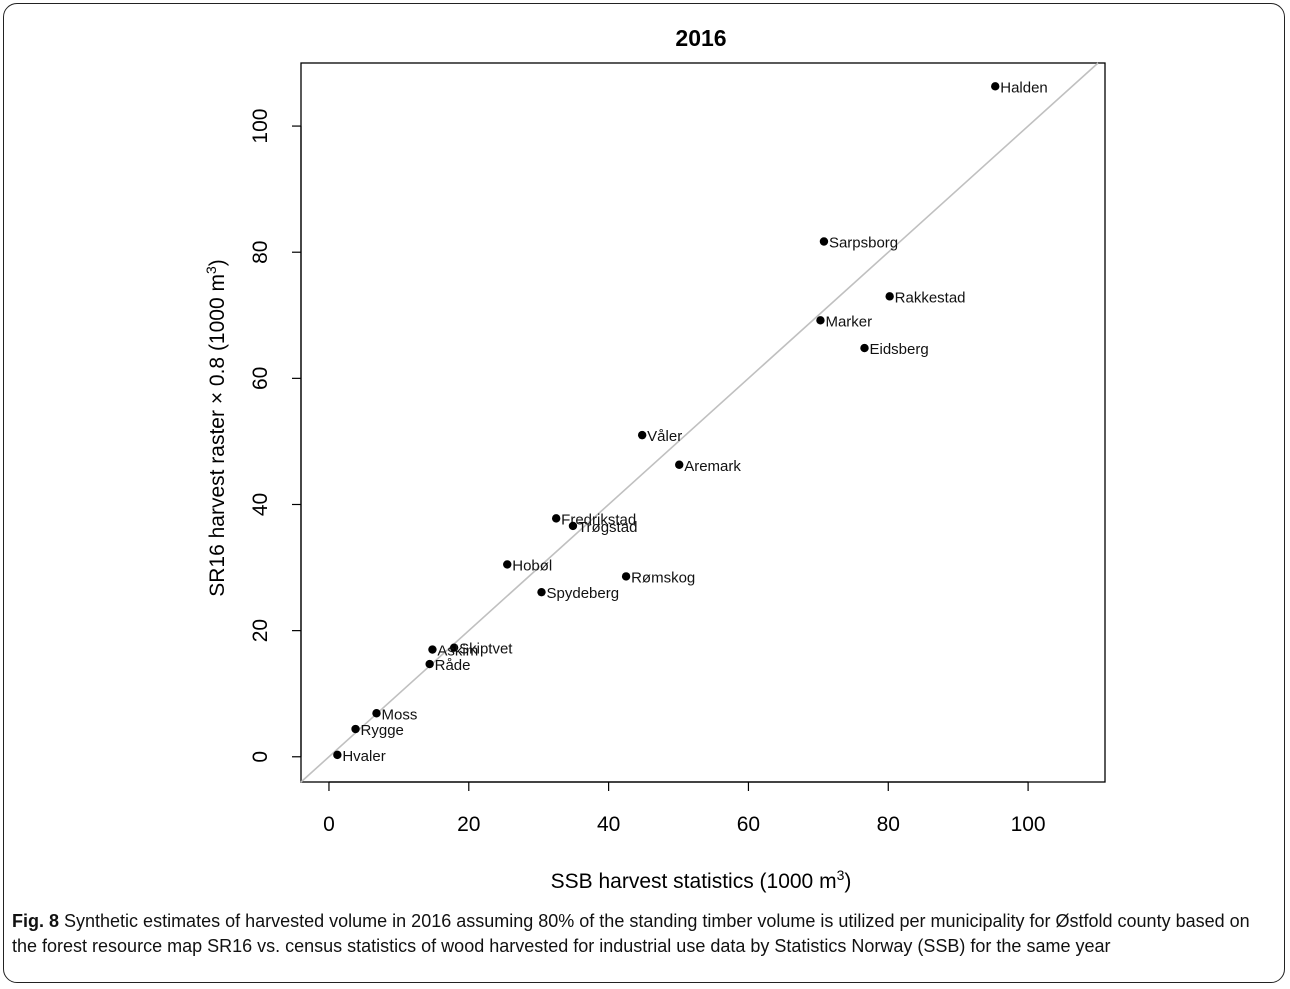 The image size is (1290, 989). Describe the element at coordinates (36, 921) in the screenshot. I see `caption-label: Fig. 8` at that location.